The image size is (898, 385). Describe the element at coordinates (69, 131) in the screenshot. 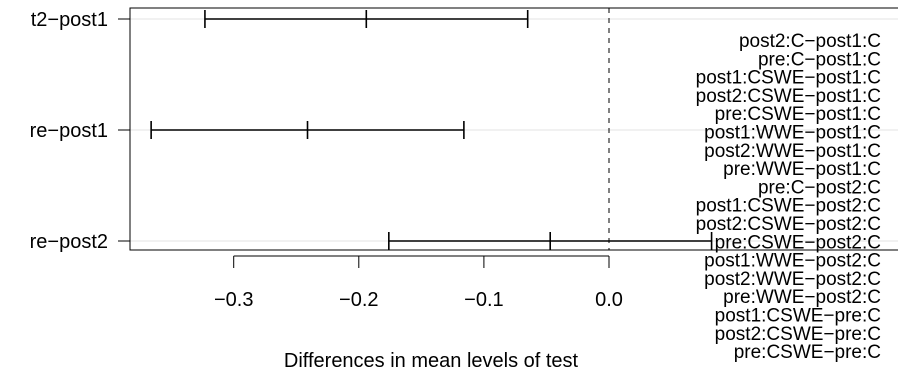

I see `y-tick-label: re−post1` at that location.